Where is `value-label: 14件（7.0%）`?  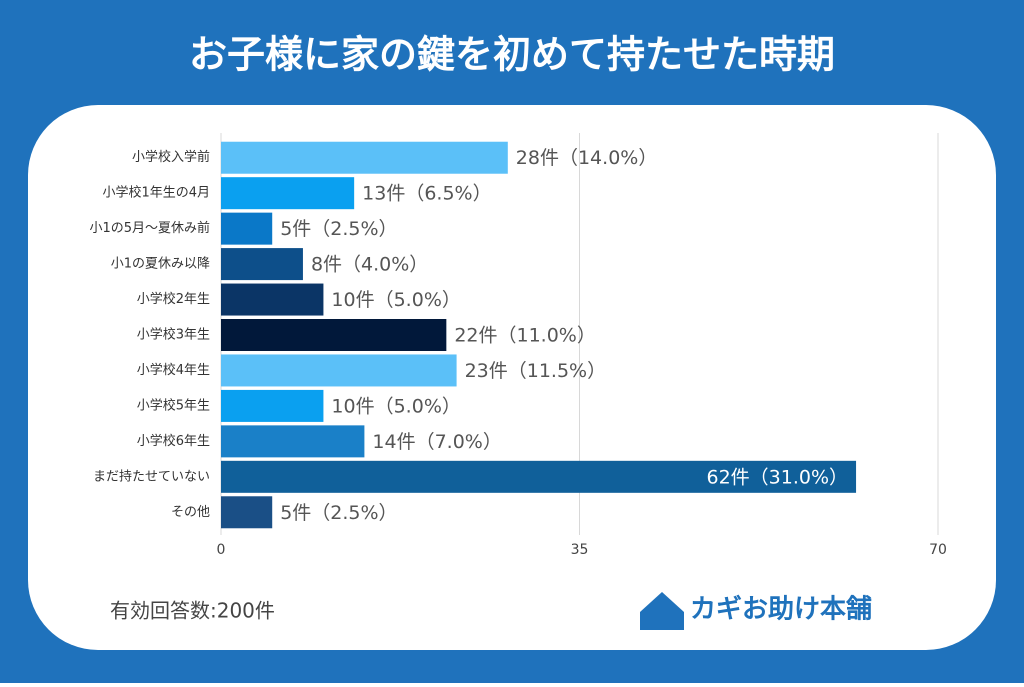
value-label: 14件（7.0%） is located at coordinates (436, 442).